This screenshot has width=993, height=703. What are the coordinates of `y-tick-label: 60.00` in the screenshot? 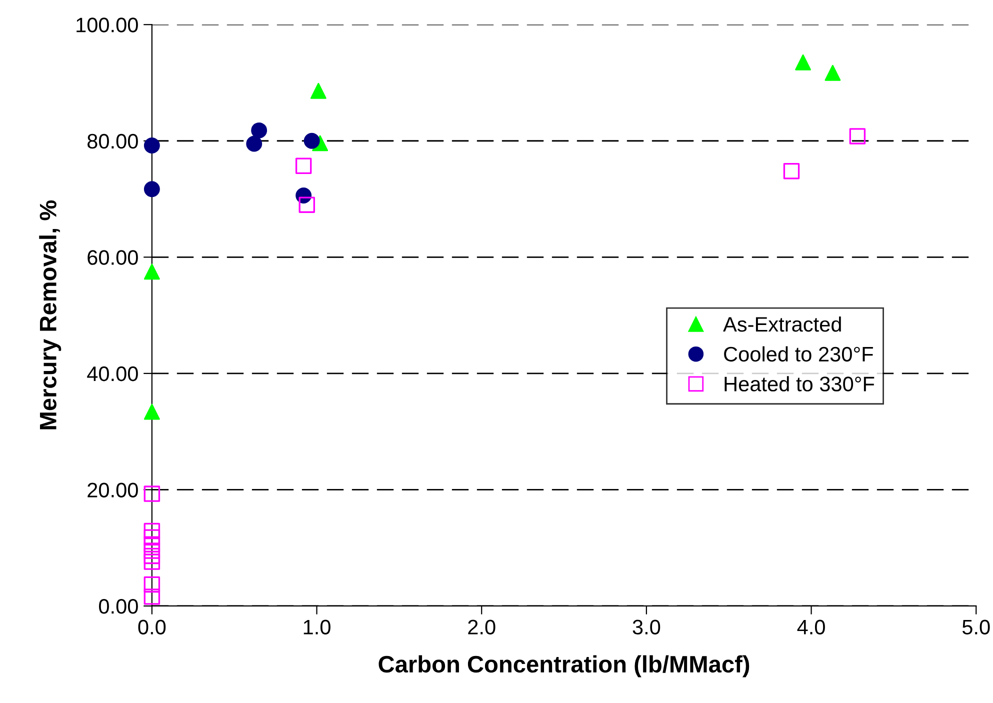 It's located at (113, 257).